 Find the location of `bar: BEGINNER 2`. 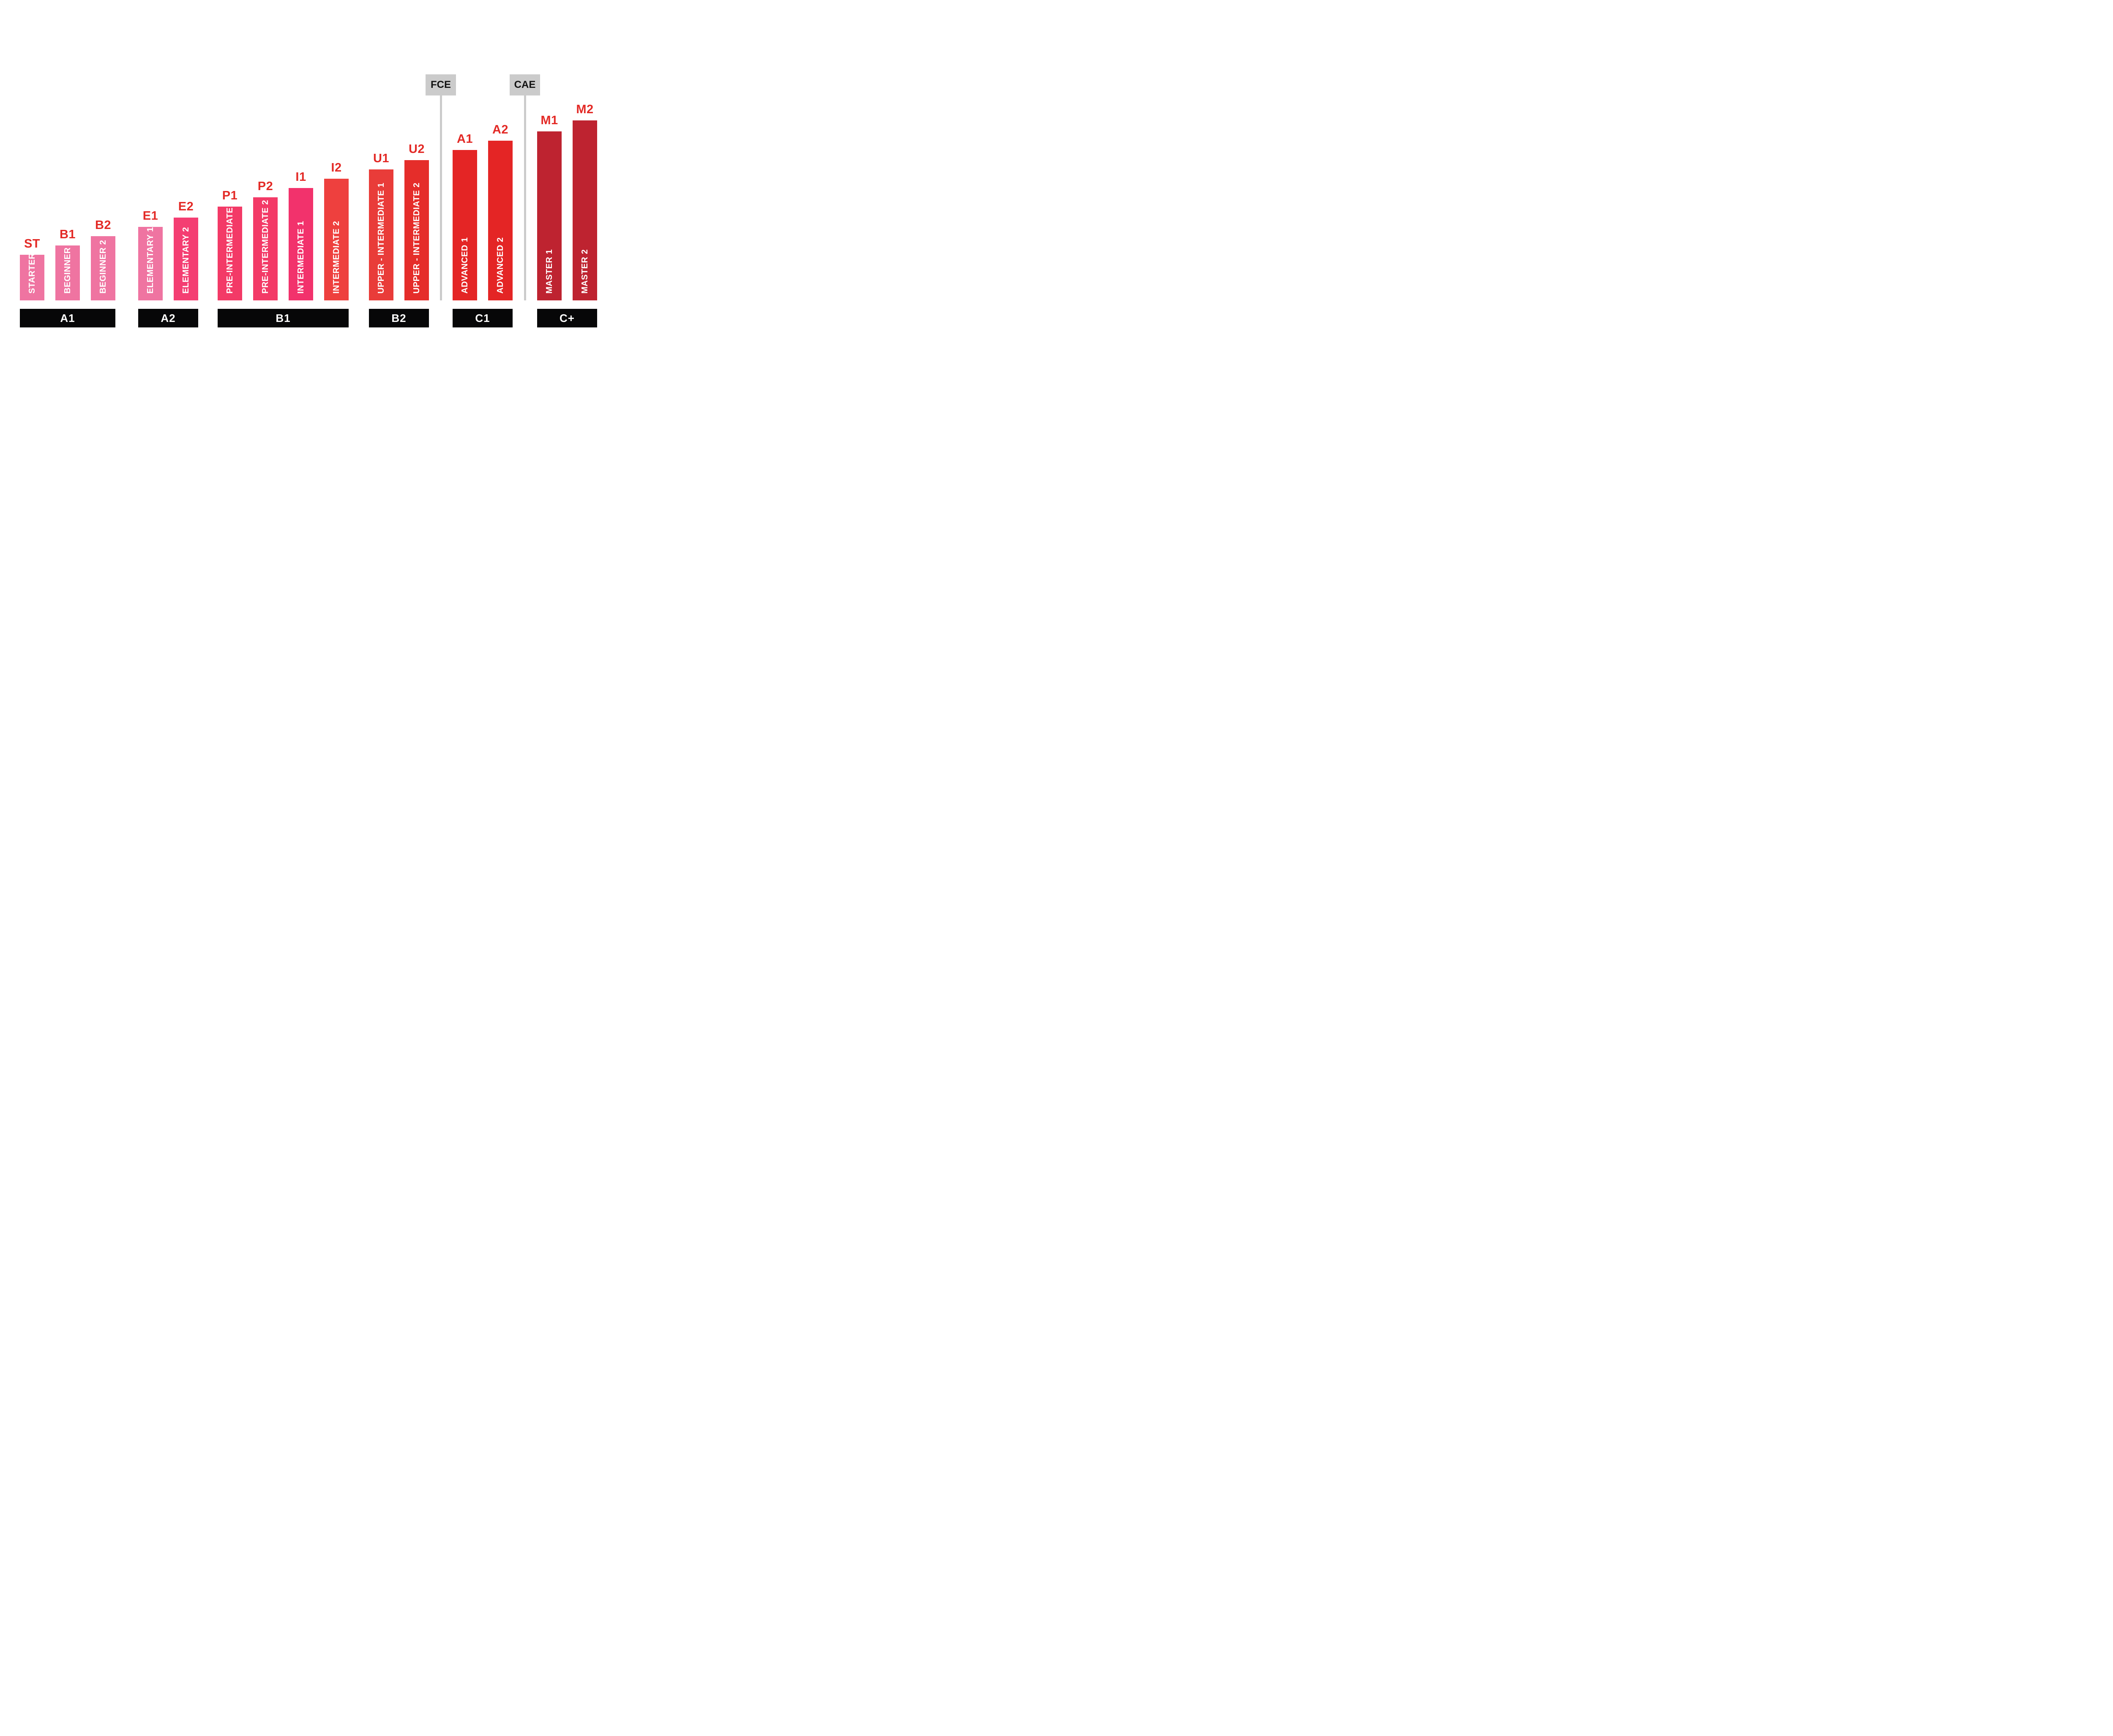

bar: BEGINNER 2 is located at coordinates (103, 268).